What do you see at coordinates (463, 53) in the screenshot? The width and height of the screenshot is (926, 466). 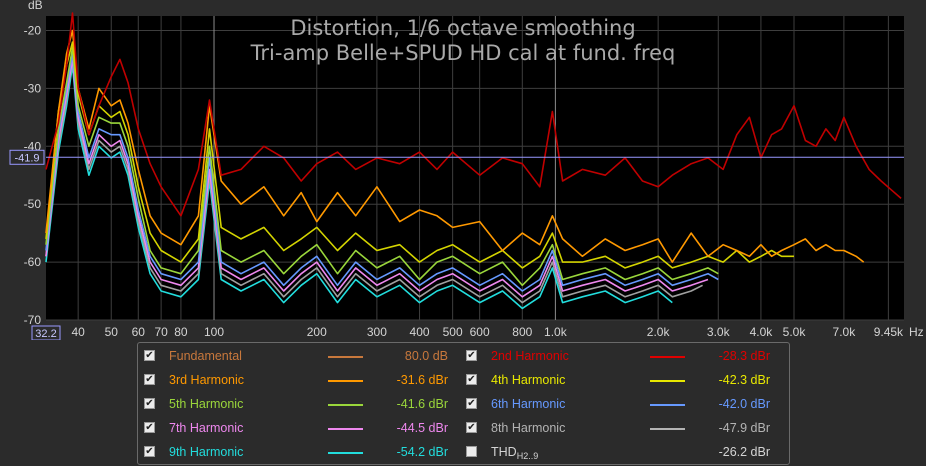 I see `chart-subtitle: Tri-amp Belle+SPUD HD cal at fund. freq` at bounding box center [463, 53].